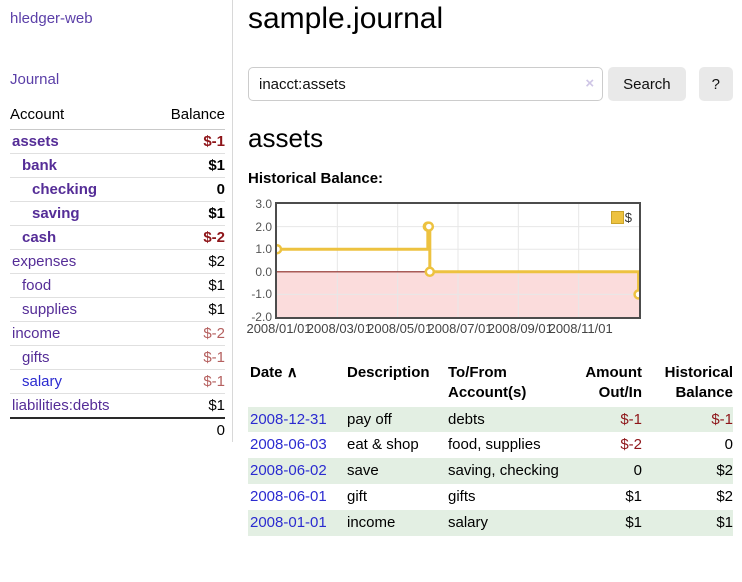 The width and height of the screenshot is (742, 582). What do you see at coordinates (346, 18) in the screenshot?
I see `page-title: sample.journal` at bounding box center [346, 18].